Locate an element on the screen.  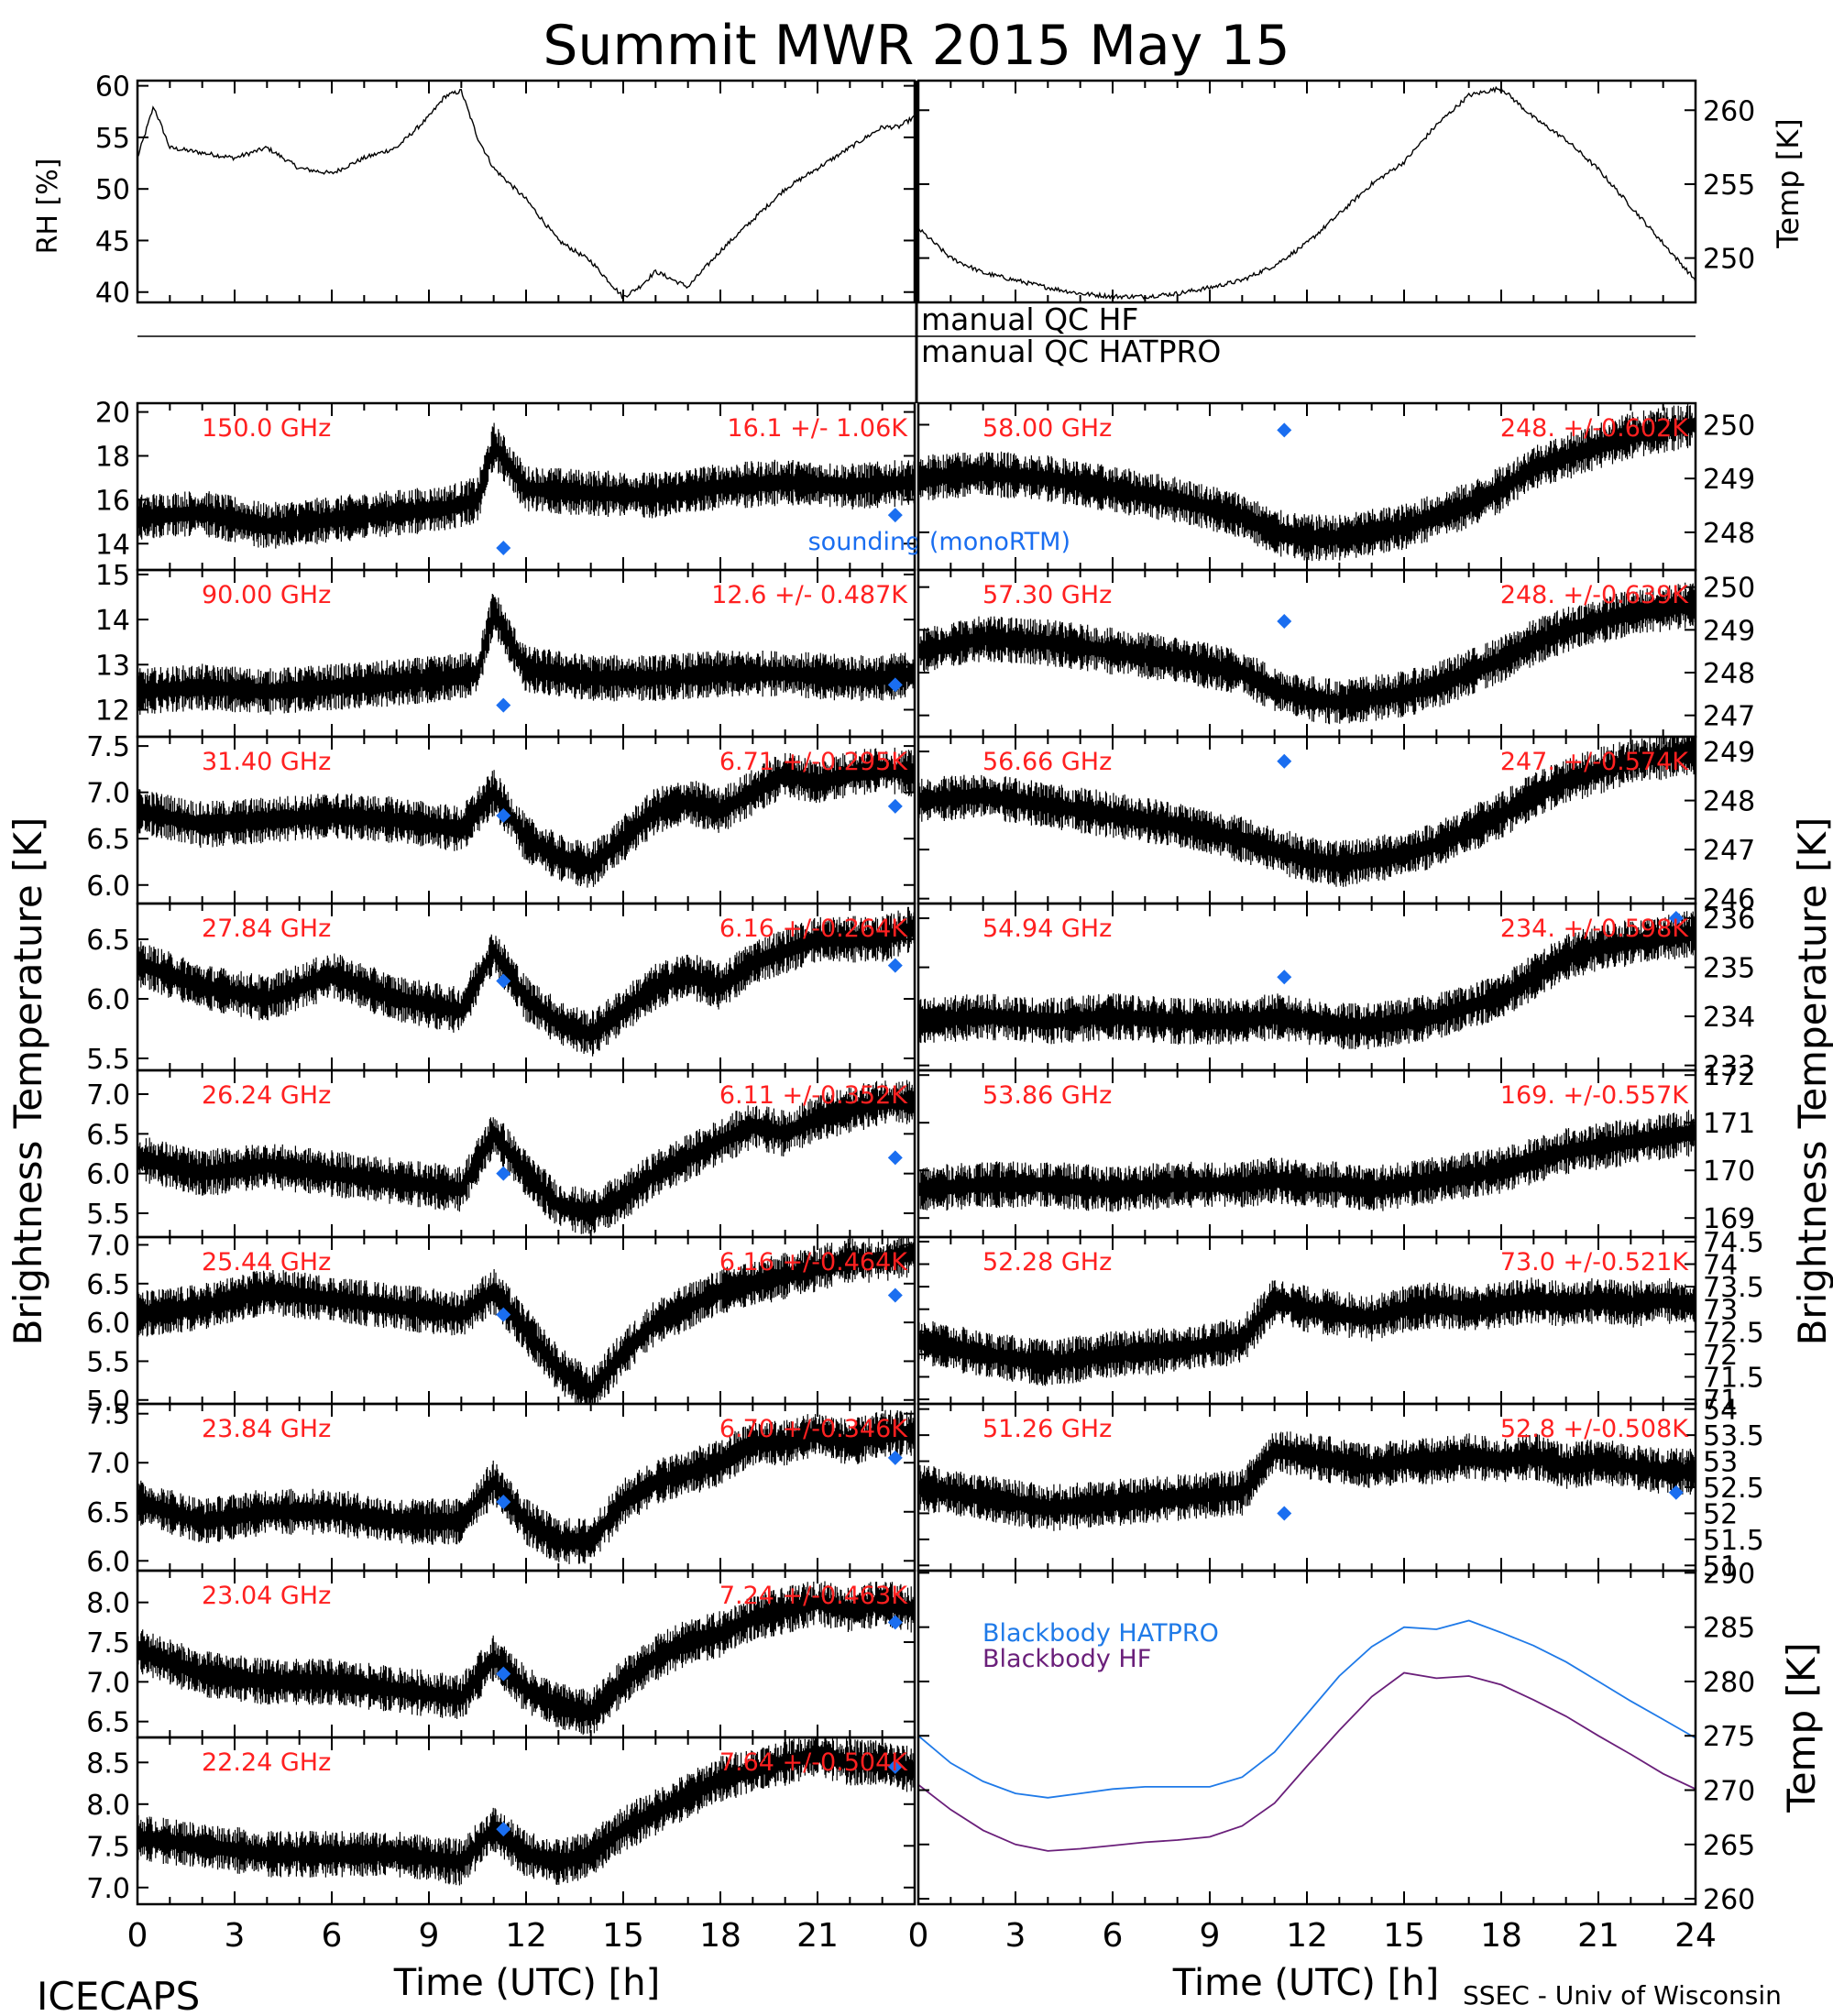
panel-3: 12 13 14 15 90.00 GHz 12.6 +/- 0.487K is located at coordinates (505, 649).